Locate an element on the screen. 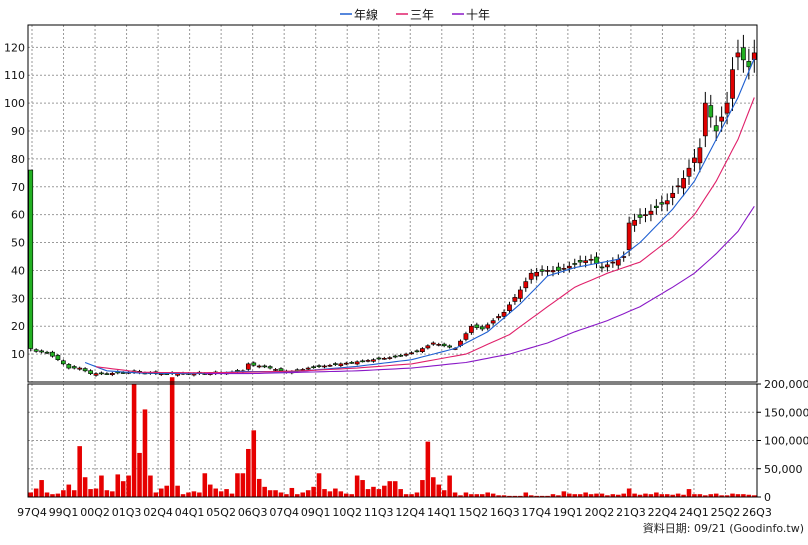  x-tick-label: 06Q3 is located at coordinates (253, 512).